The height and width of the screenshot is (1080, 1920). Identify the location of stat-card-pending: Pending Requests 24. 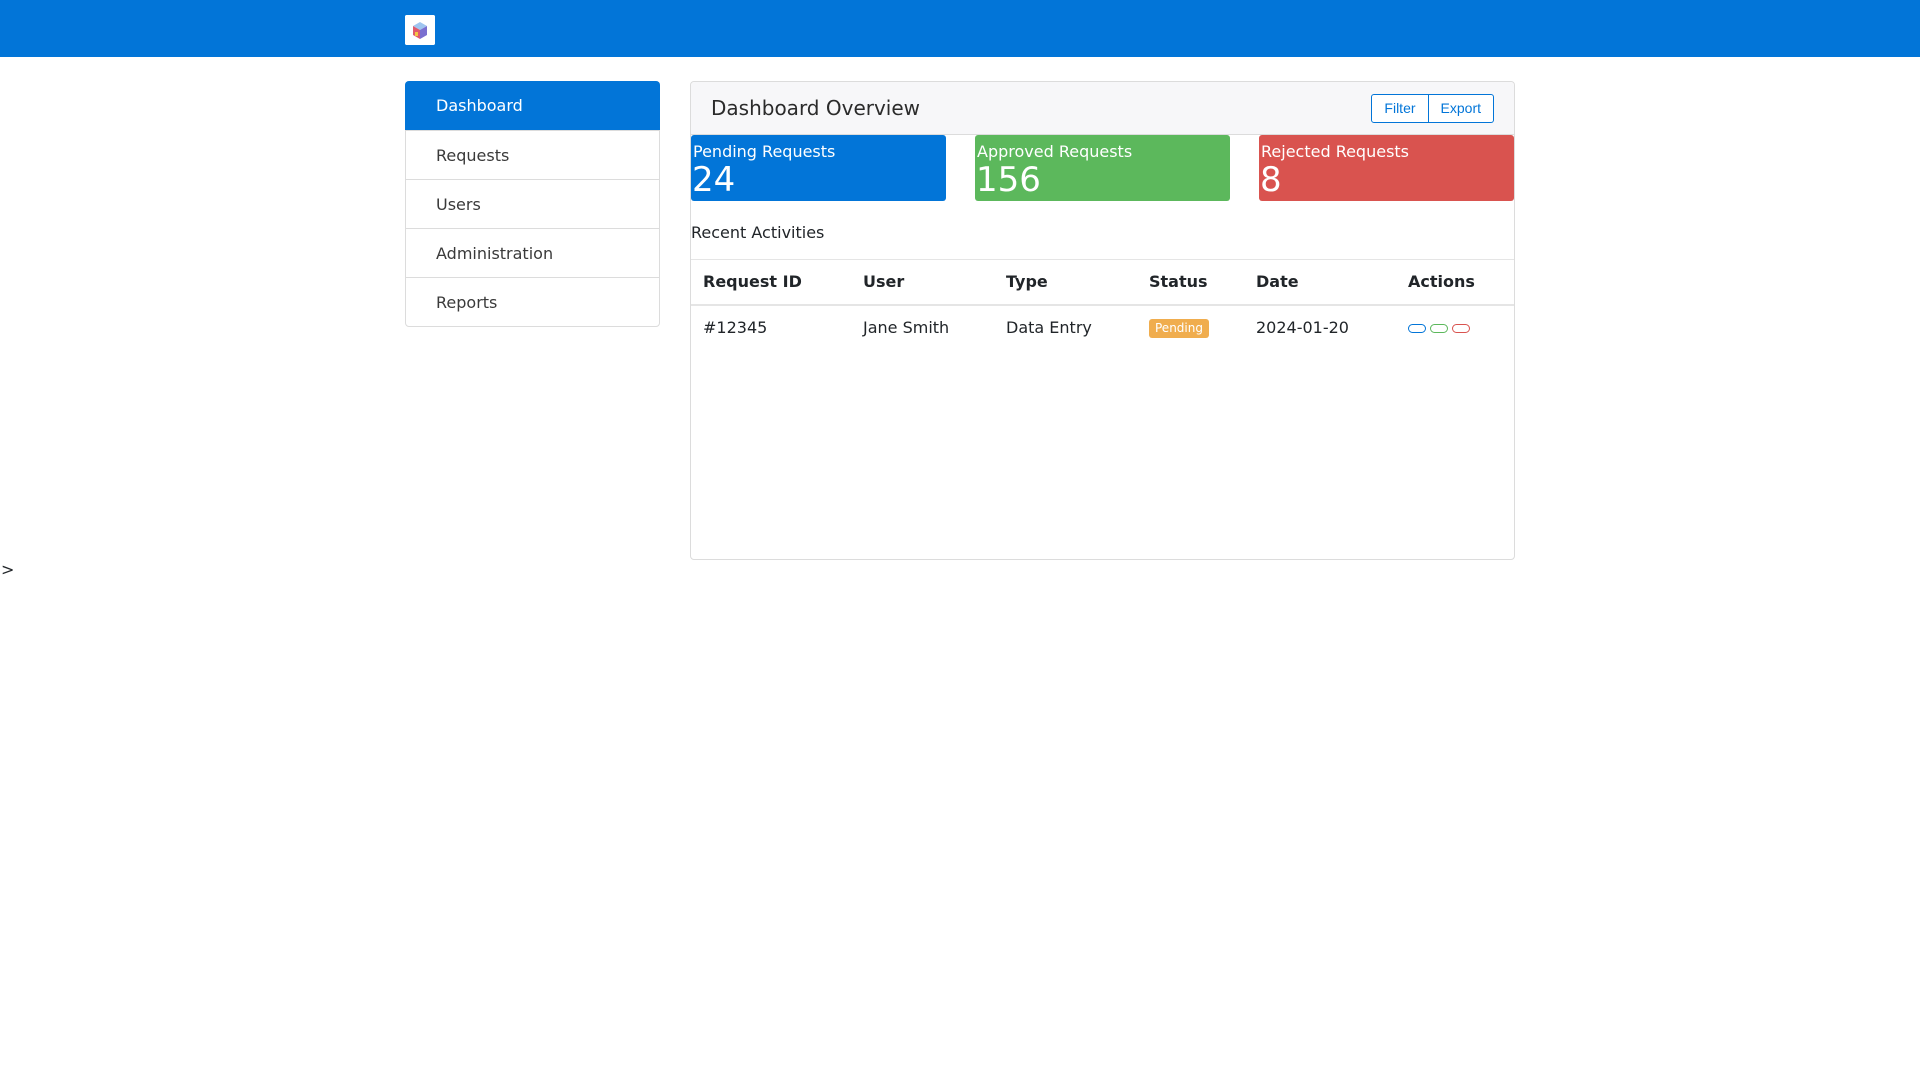
(818, 168).